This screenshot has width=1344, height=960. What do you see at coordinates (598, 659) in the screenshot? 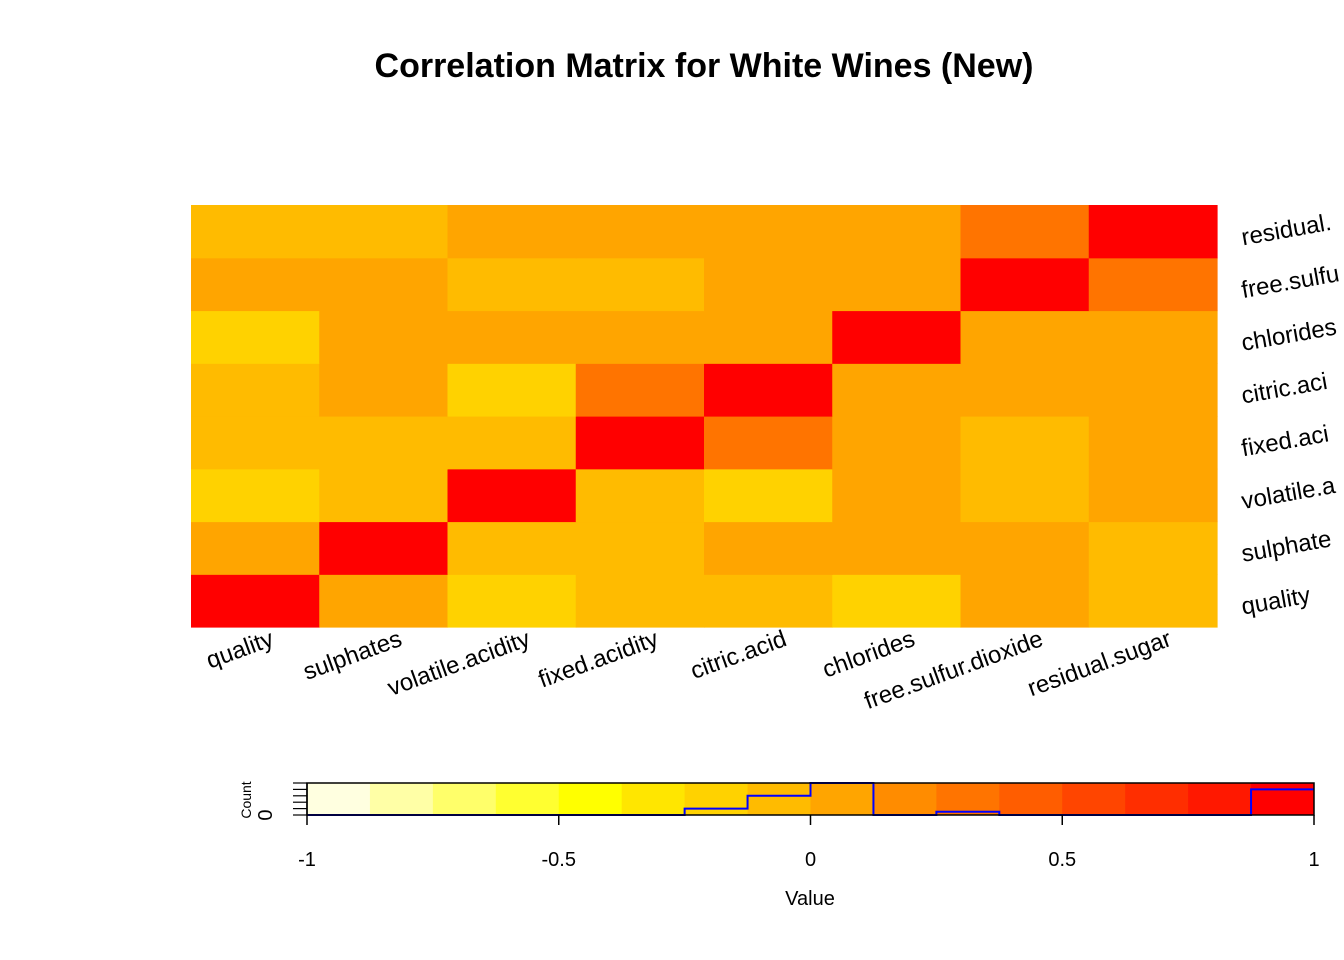
I see `x-tick-label: fixed.acidity` at bounding box center [598, 659].